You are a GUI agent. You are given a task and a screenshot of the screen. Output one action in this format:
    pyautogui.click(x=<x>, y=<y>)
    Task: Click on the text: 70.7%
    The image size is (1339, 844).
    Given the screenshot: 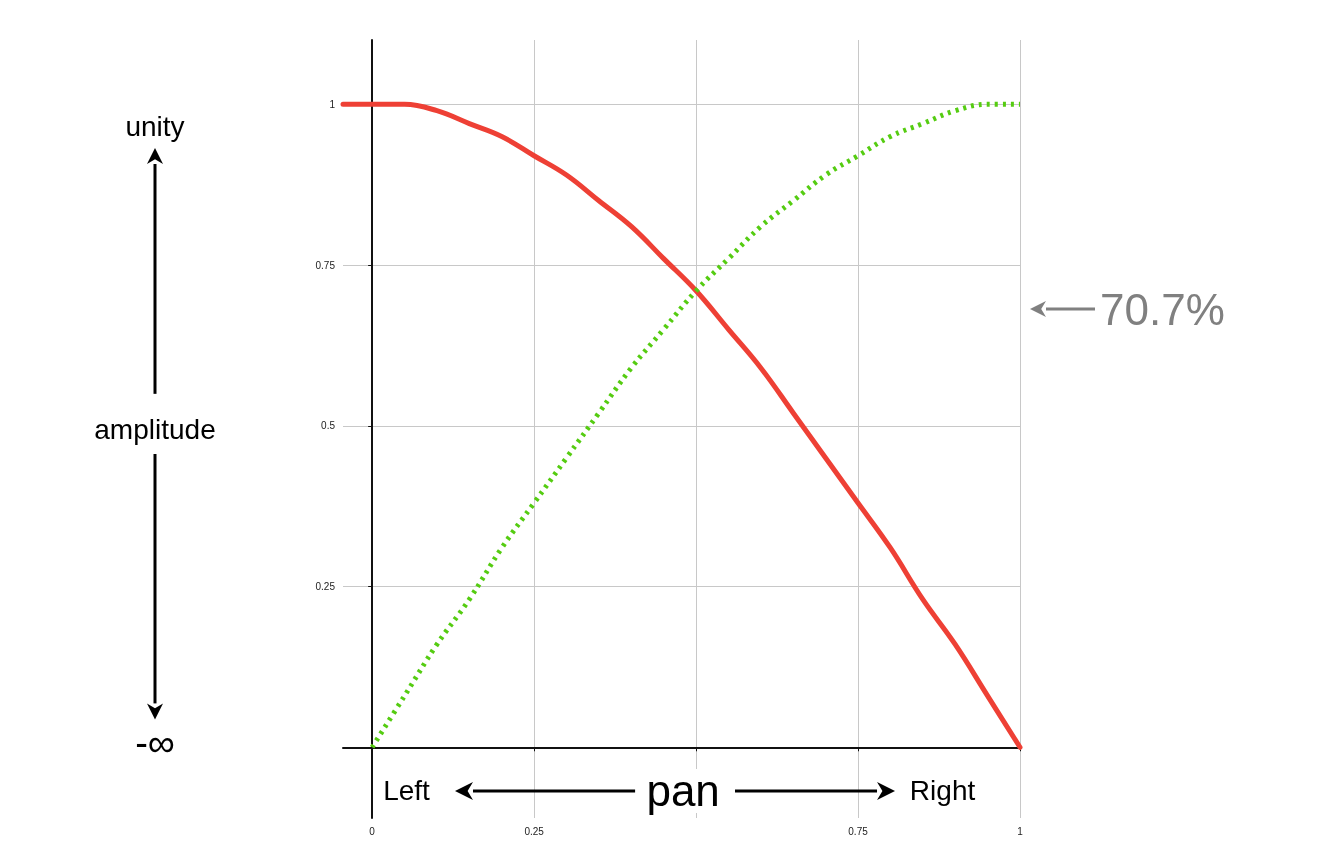 What is the action you would take?
    pyautogui.click(x=1162, y=309)
    